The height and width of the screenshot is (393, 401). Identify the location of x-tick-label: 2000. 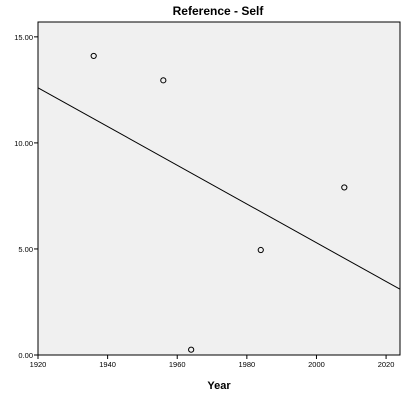
(316, 364).